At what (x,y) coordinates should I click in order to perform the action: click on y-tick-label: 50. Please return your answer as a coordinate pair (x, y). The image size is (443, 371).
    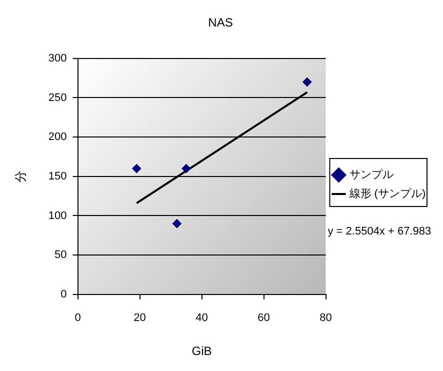
    Looking at the image, I should click on (60, 255).